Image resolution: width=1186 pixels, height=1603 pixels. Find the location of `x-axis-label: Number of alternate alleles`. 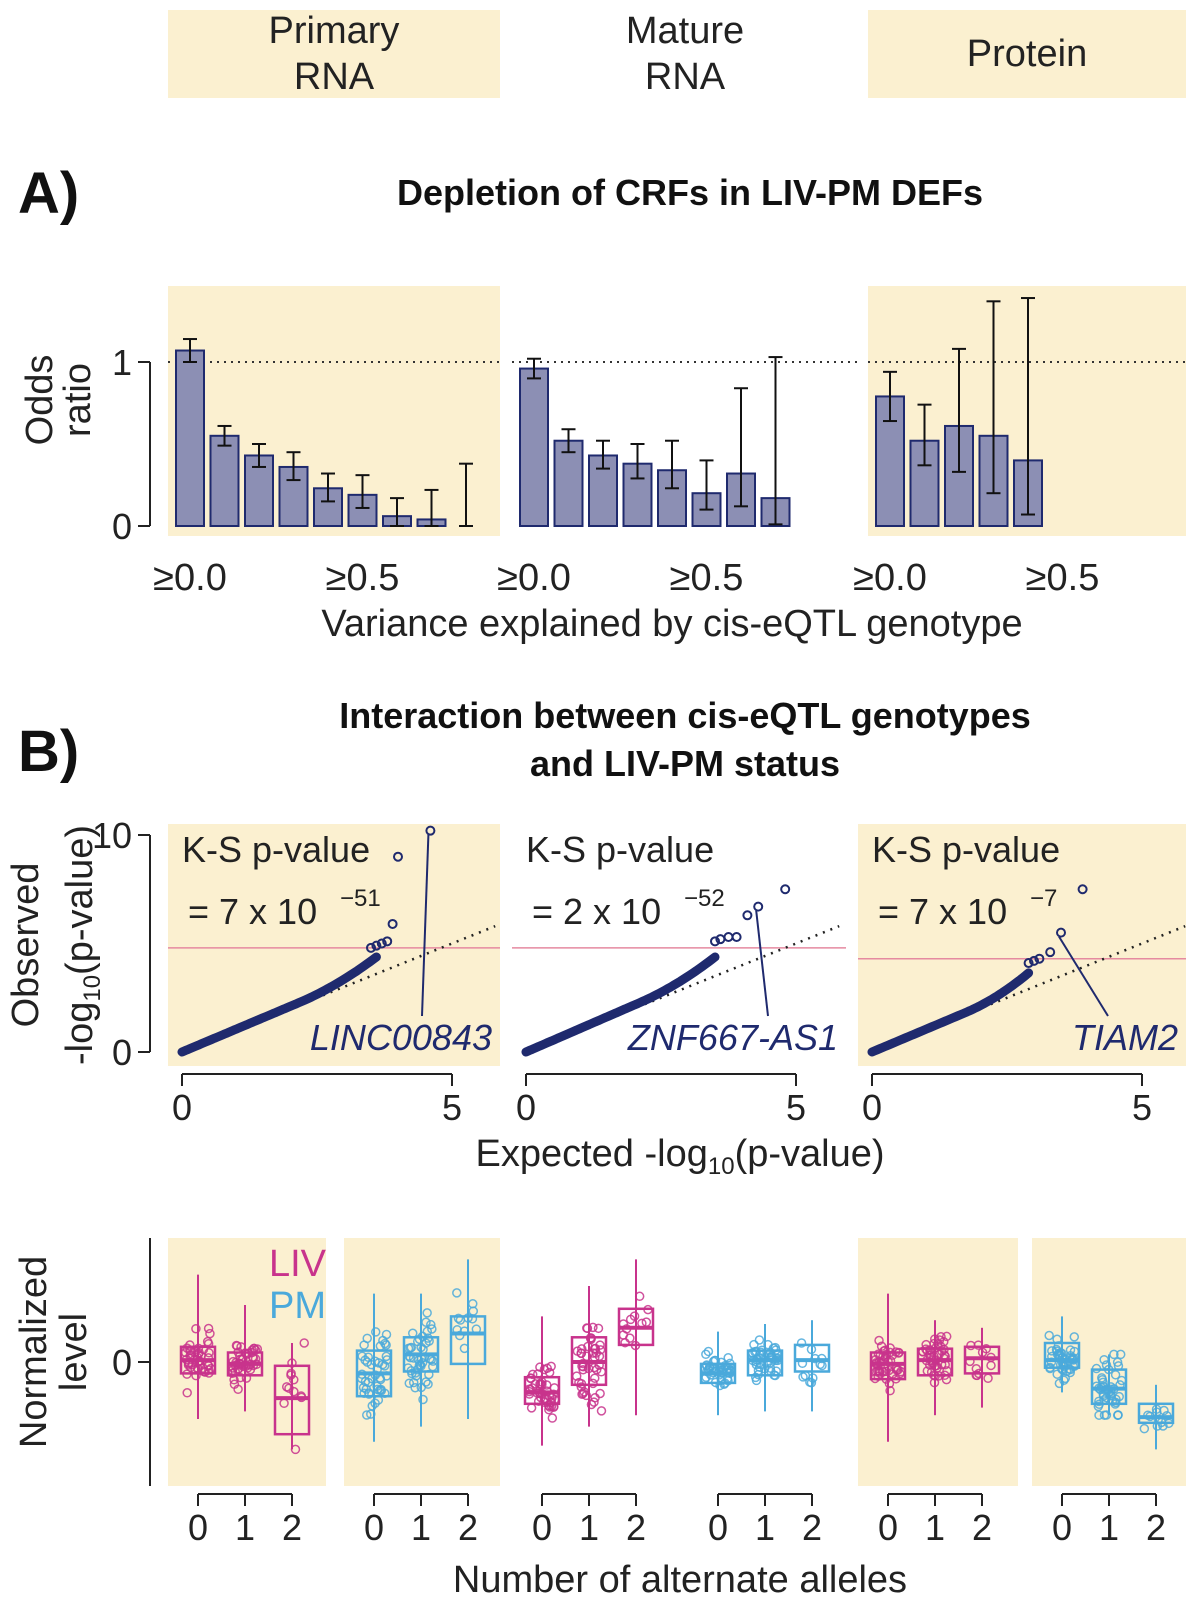

x-axis-label: Number of alternate alleles is located at coordinates (680, 1580).